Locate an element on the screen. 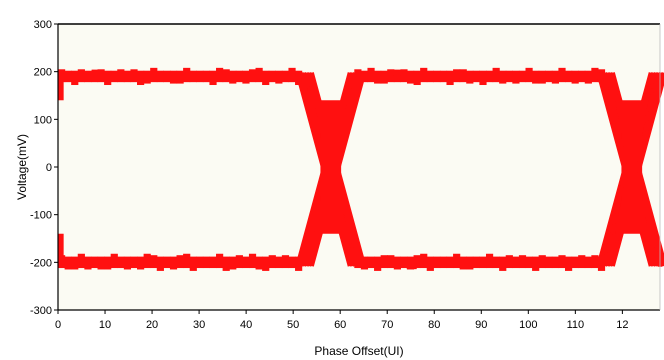 The height and width of the screenshot is (360, 664). x-tick-label: 110 is located at coordinates (576, 325).